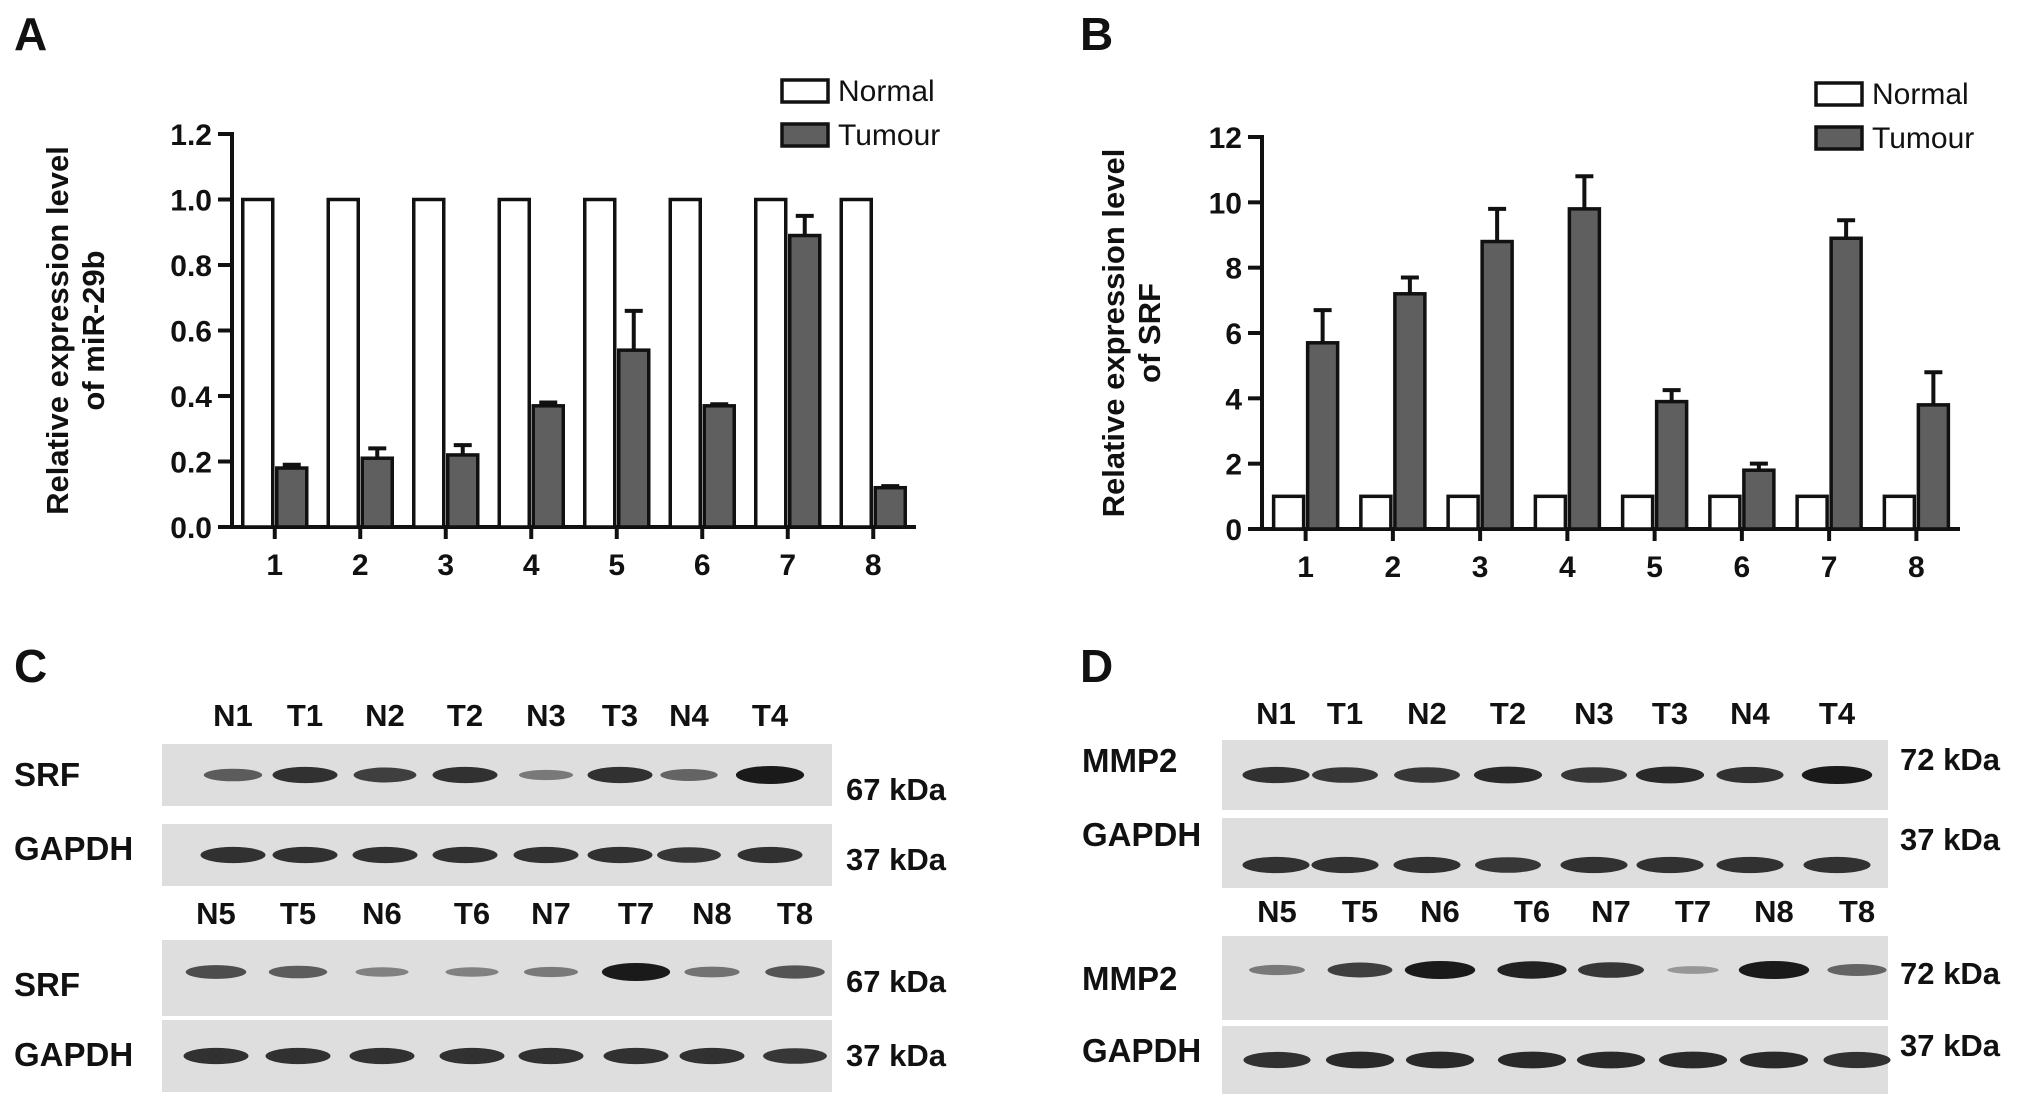  I want to click on y-axis-label: of miR-29b, so click(93, 330).